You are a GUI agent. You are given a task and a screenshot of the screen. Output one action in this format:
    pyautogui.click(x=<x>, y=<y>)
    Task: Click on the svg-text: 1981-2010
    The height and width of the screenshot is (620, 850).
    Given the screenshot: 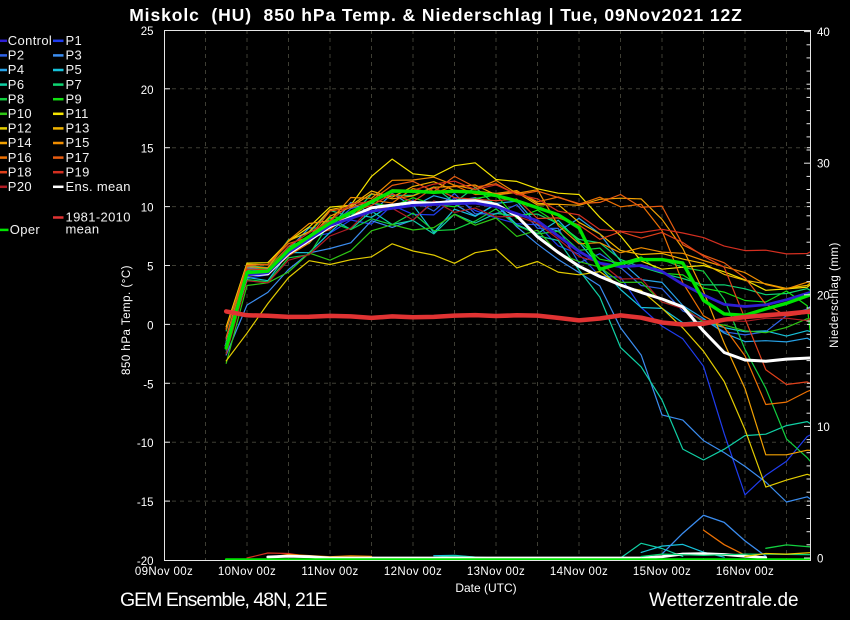 What is the action you would take?
    pyautogui.click(x=98, y=217)
    